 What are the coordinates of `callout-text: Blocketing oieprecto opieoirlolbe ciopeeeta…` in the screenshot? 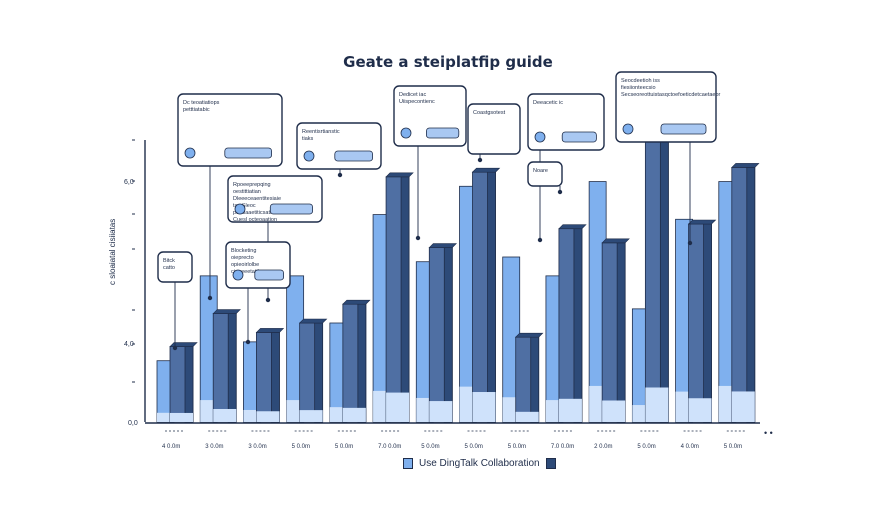 It's located at (248, 261).